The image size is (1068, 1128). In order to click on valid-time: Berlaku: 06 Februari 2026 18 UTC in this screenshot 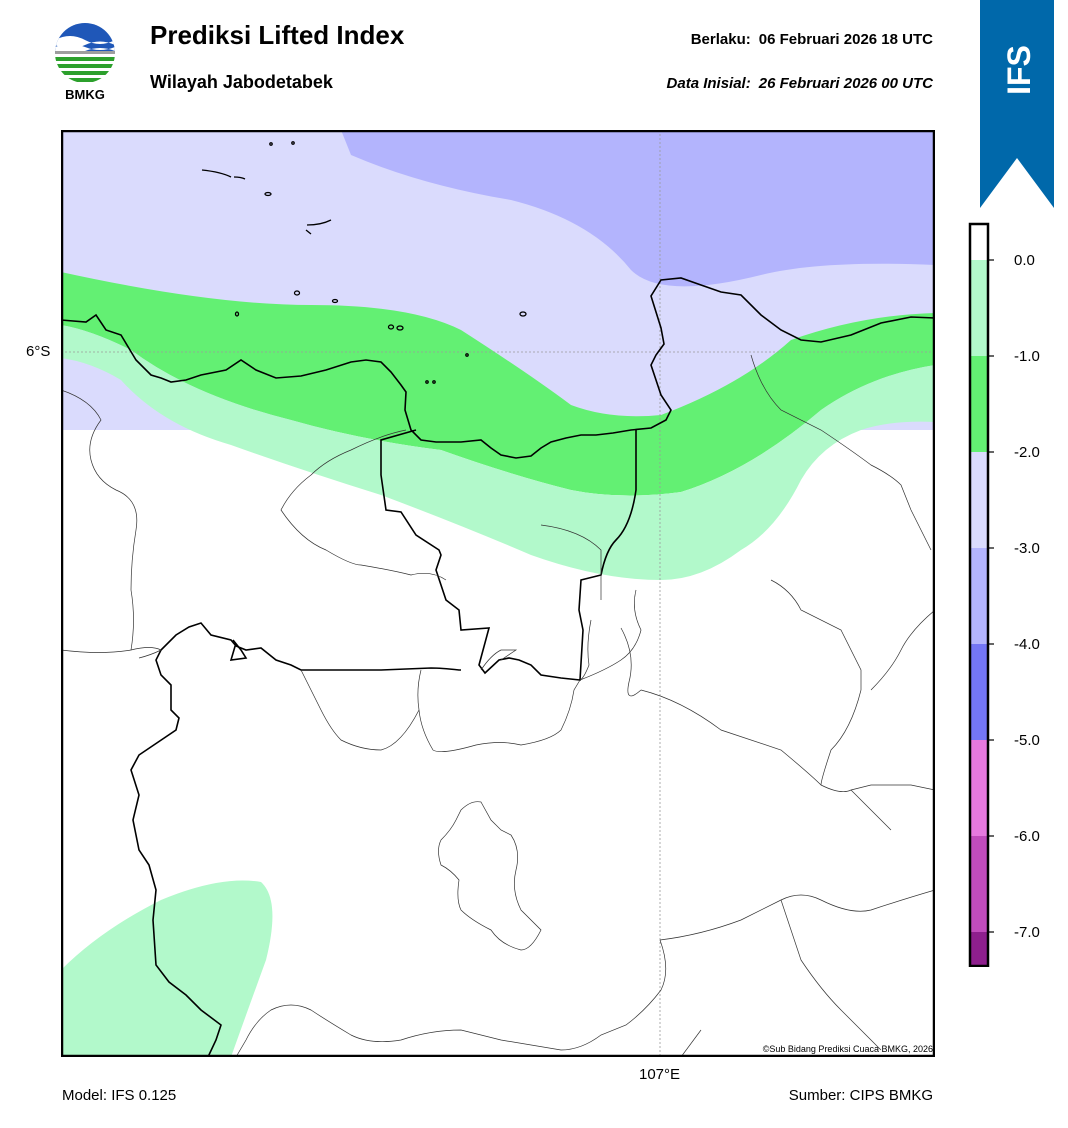, I will do `click(812, 39)`.